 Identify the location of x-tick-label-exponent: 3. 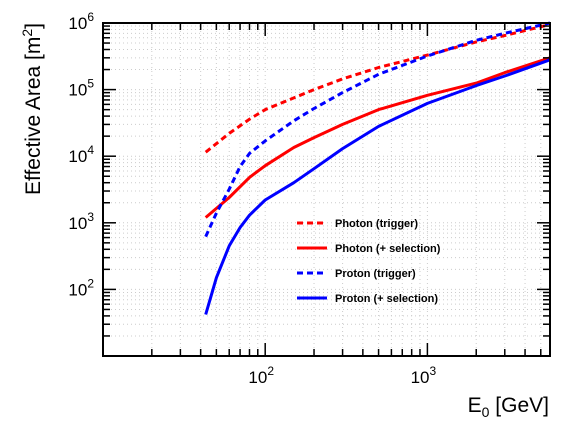
(433, 371).